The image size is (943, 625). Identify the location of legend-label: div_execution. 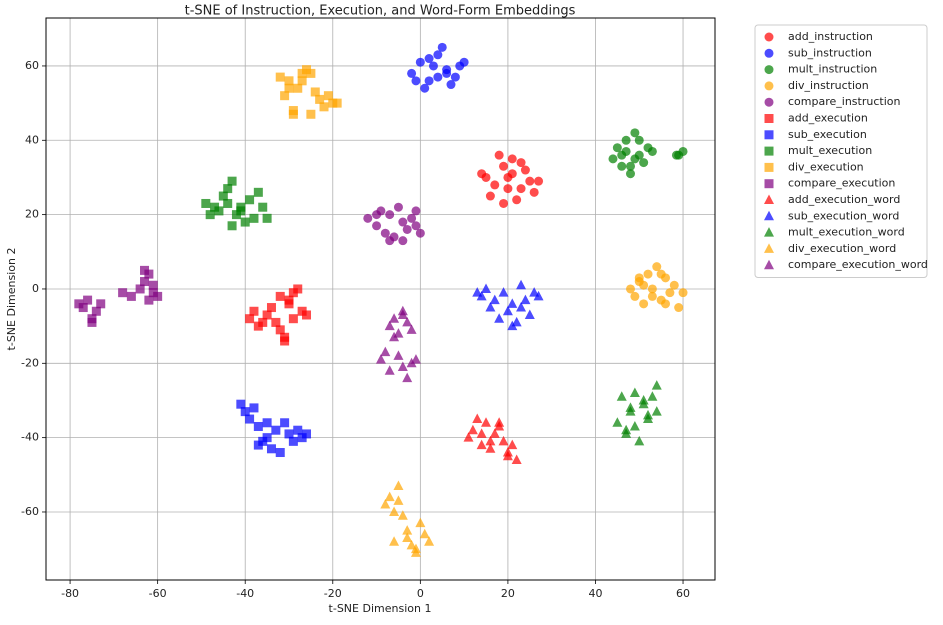
(826, 166).